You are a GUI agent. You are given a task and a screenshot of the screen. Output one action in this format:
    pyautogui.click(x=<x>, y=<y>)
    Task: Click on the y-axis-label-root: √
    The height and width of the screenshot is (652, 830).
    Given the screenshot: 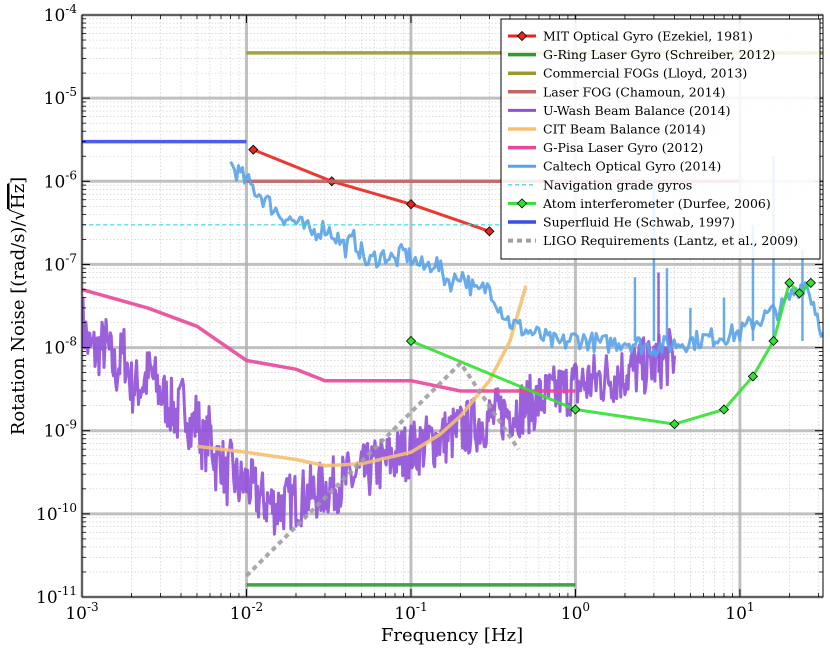 What is the action you would take?
    pyautogui.click(x=18, y=214)
    